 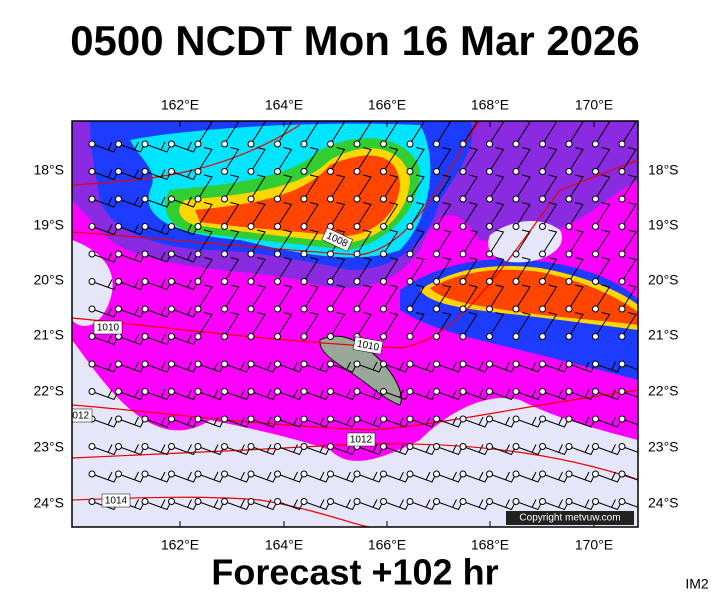 What do you see at coordinates (387, 105) in the screenshot?
I see `lon-label: 166°E` at bounding box center [387, 105].